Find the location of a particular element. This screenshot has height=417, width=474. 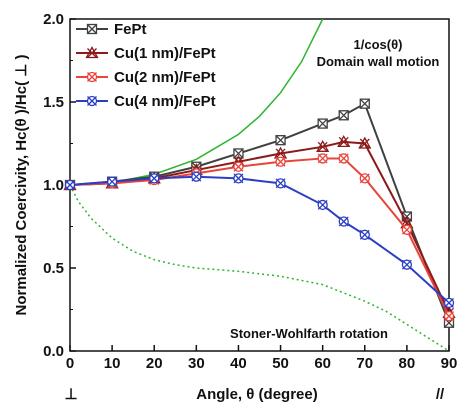

legend-label: Cu(1 nm)/FePt is located at coordinates (165, 53).